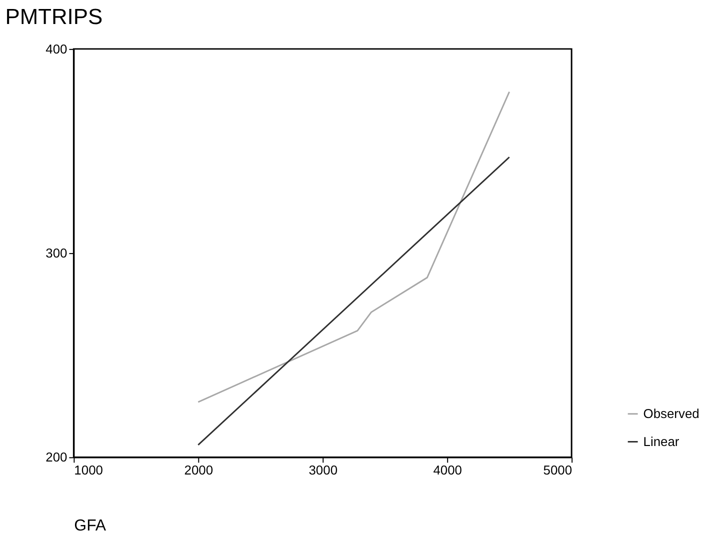 This screenshot has height=558, width=705. Describe the element at coordinates (323, 470) in the screenshot. I see `x-tick-label: 3000` at that location.